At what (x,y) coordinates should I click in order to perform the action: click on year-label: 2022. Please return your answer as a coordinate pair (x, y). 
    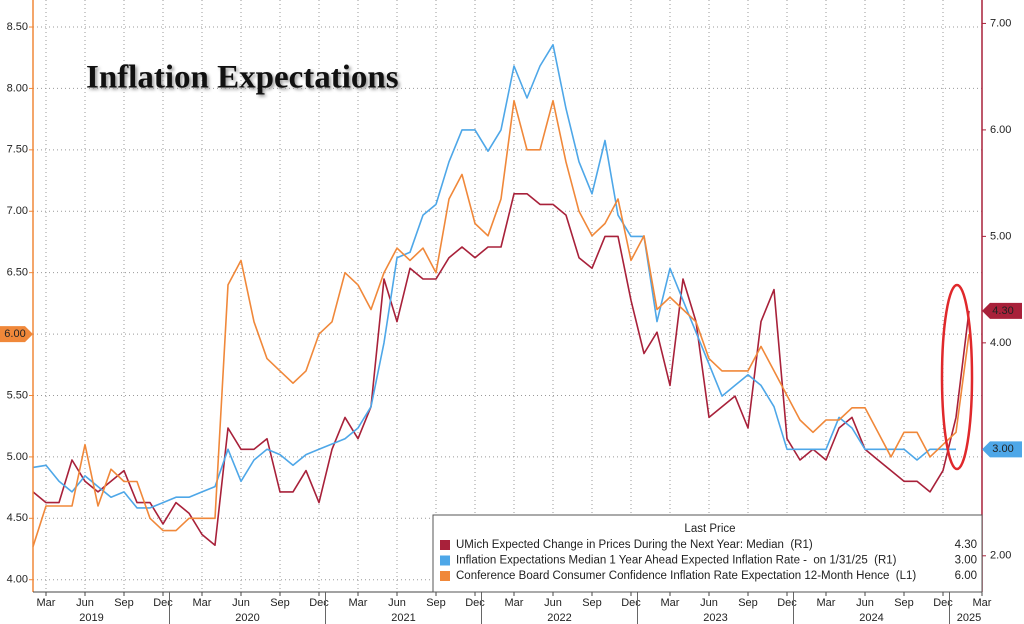
    Looking at the image, I should click on (559, 618).